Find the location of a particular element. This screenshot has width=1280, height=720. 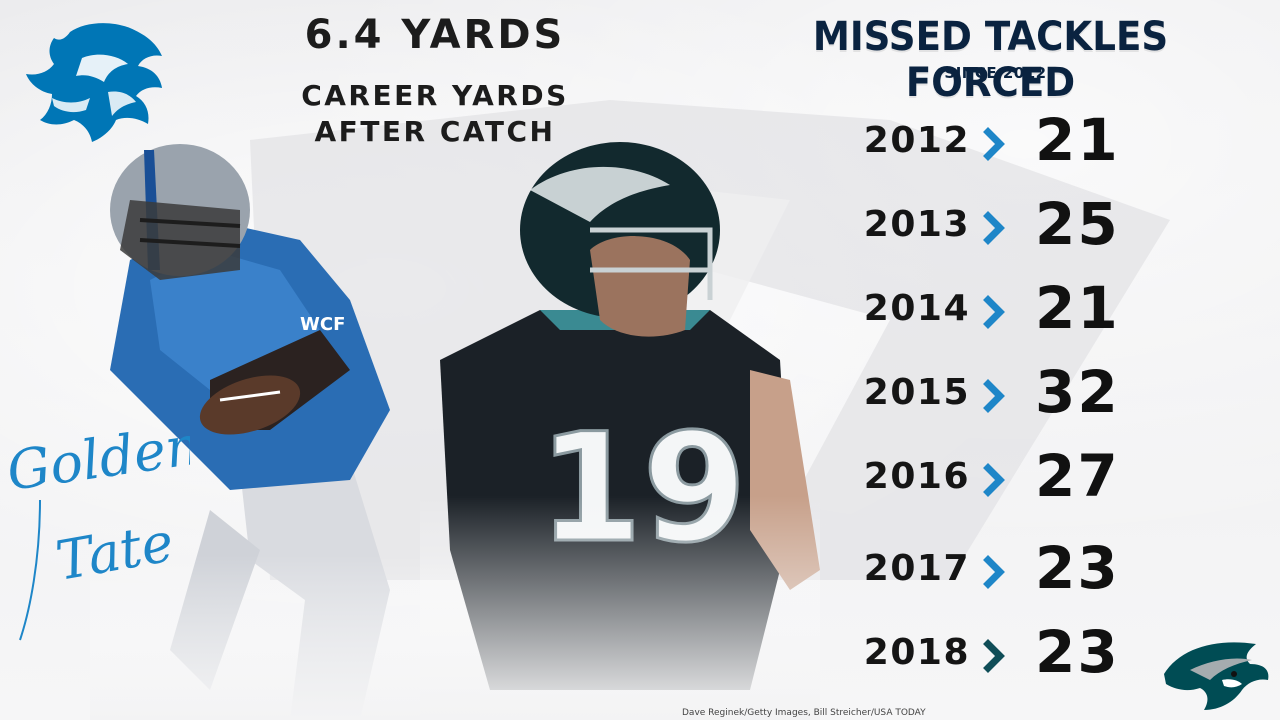

eagle-logo-icon is located at coordinates (1216, 676).